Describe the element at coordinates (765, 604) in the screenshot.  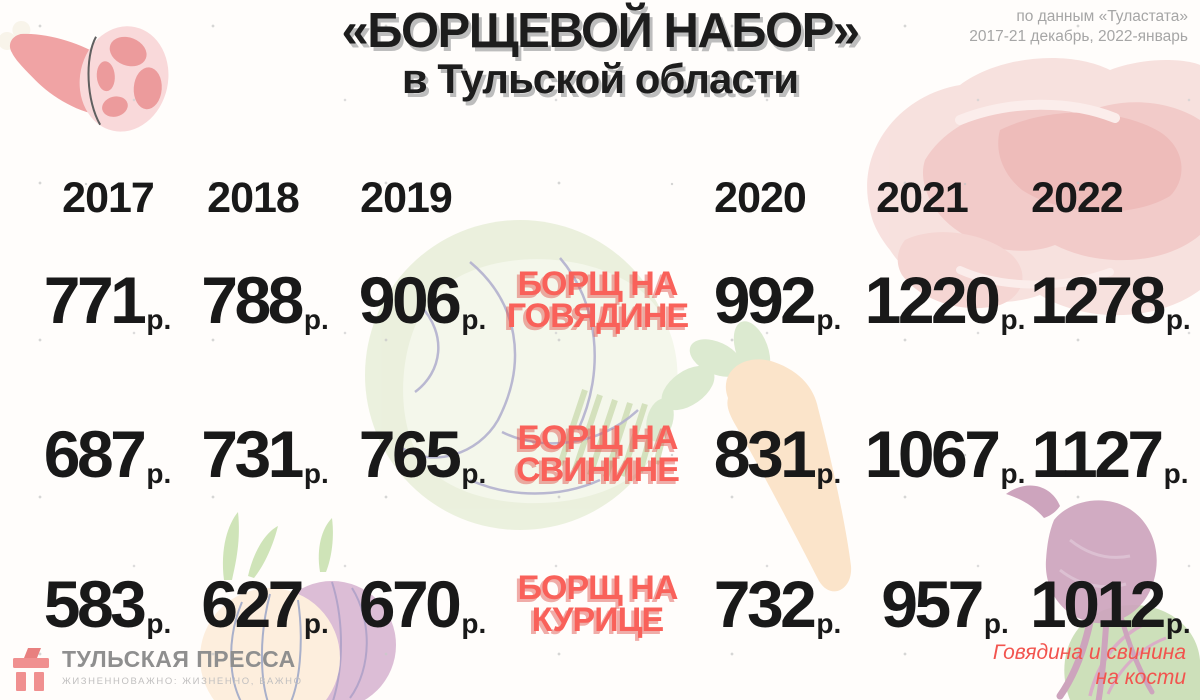
I see `price-number: 732` at that location.